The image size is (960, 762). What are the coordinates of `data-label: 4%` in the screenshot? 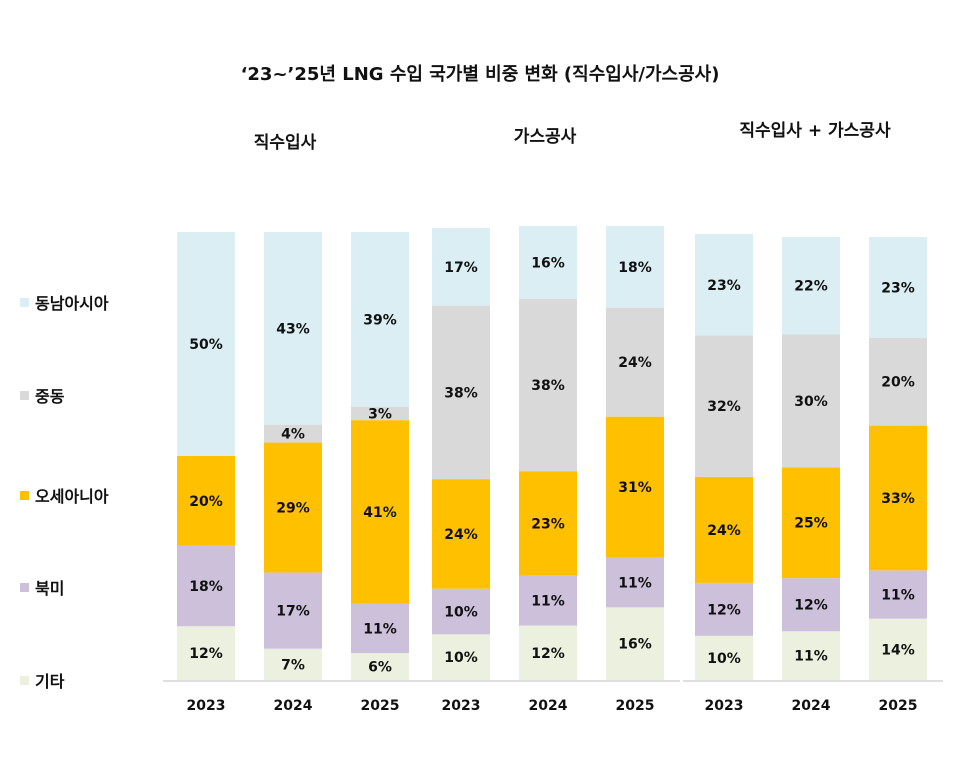 It's located at (293, 435).